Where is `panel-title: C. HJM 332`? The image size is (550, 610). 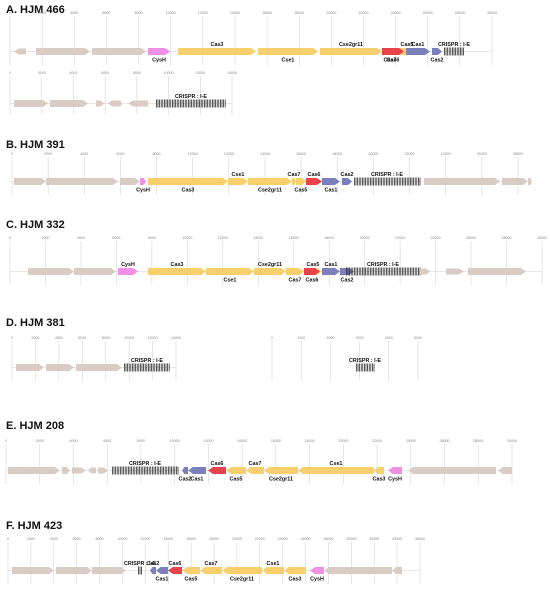 panel-title: C. HJM 332 is located at coordinates (35, 225).